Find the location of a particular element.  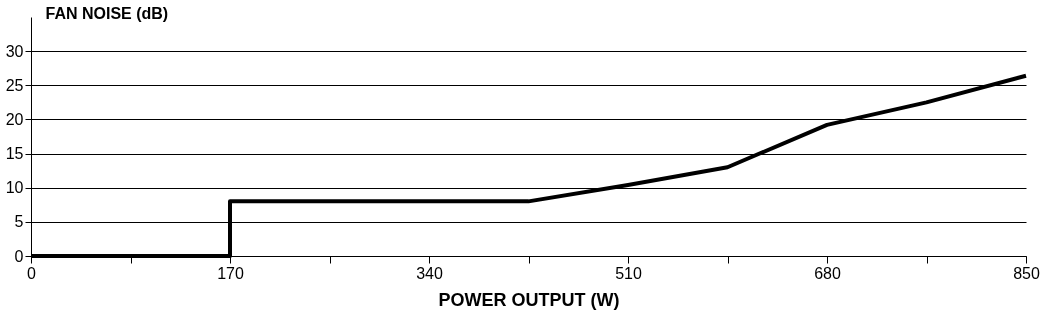

x-tick-label: 0 is located at coordinates (32, 273).